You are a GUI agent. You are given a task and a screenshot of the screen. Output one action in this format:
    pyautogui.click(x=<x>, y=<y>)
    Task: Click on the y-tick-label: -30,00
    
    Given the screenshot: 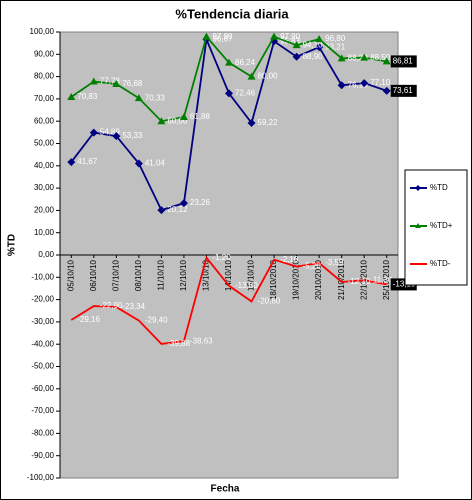 What is the action you would take?
    pyautogui.click(x=42, y=321)
    